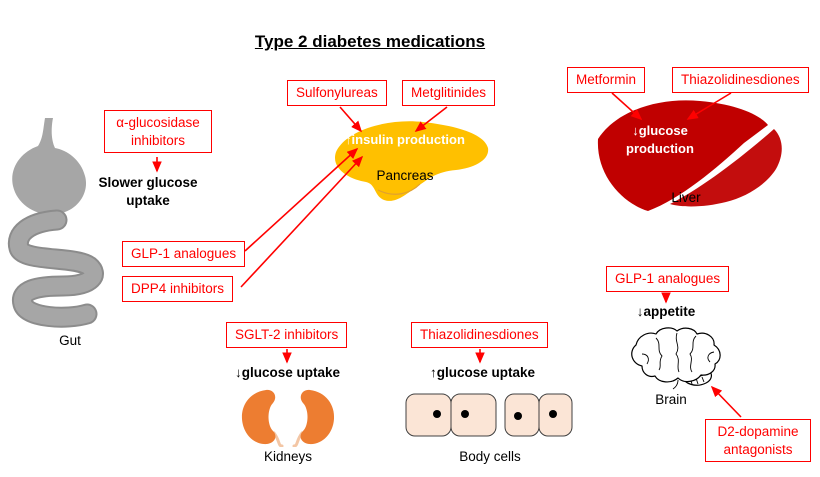 This screenshot has height=477, width=820. What do you see at coordinates (431, 119) in the screenshot?
I see `arrow-metglitinides-to-pancreas` at bounding box center [431, 119].